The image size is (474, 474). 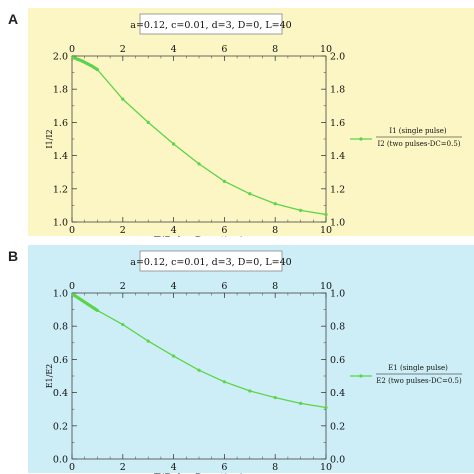 What do you see at coordinates (60, 393) in the screenshot?
I see `y-tick-label-left: 0.4` at bounding box center [60, 393].